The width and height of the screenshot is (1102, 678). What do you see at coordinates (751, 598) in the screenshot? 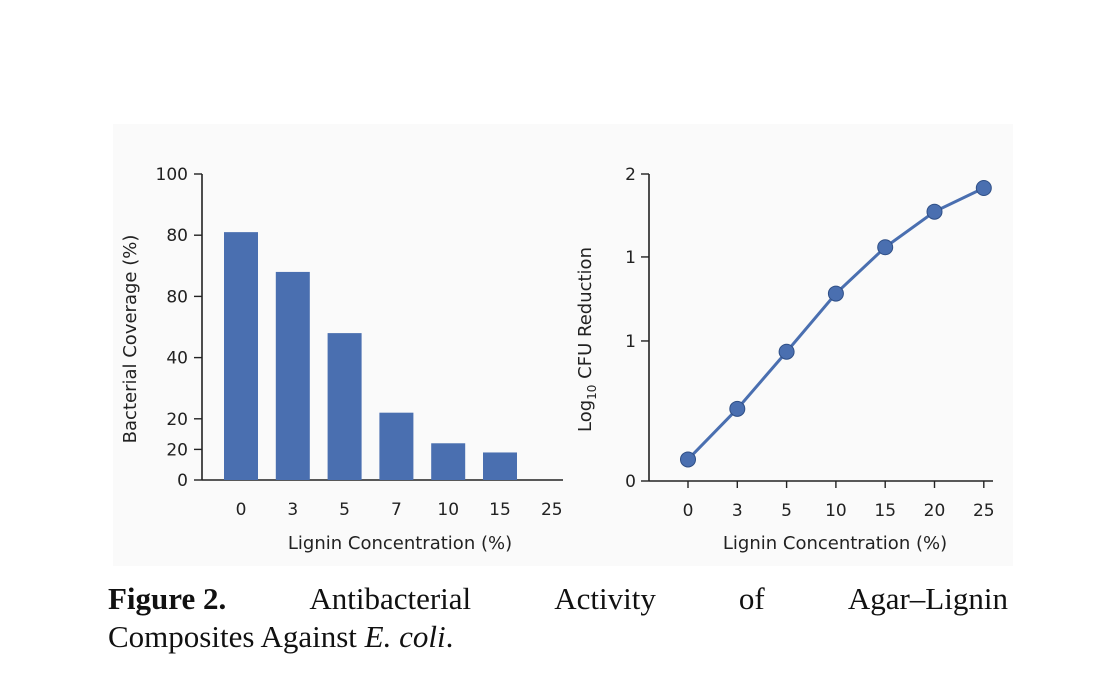
I see `caption-word: of` at bounding box center [751, 598].